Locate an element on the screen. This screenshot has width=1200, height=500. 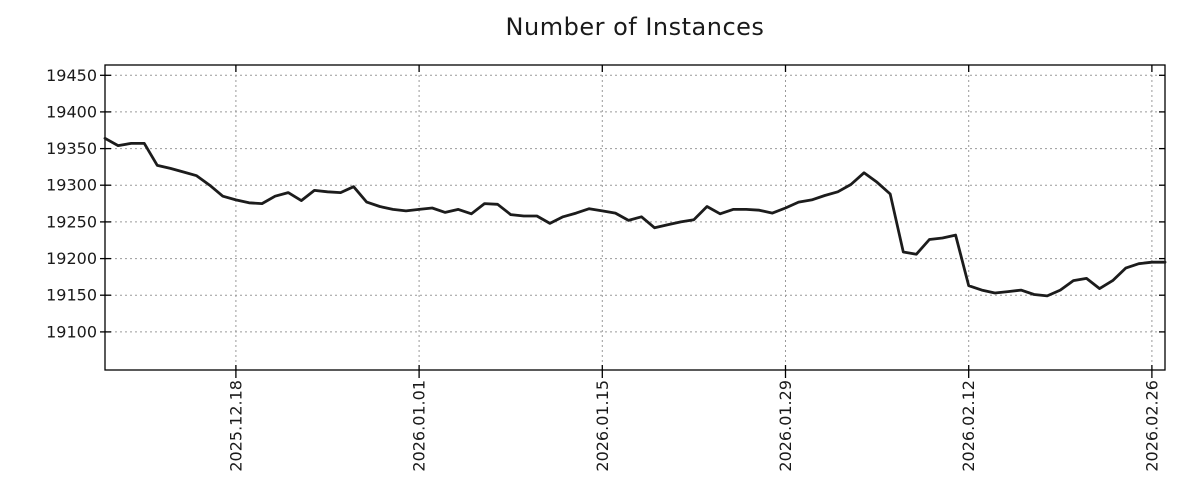
y-tick-label: 19450 is located at coordinates (71, 75).